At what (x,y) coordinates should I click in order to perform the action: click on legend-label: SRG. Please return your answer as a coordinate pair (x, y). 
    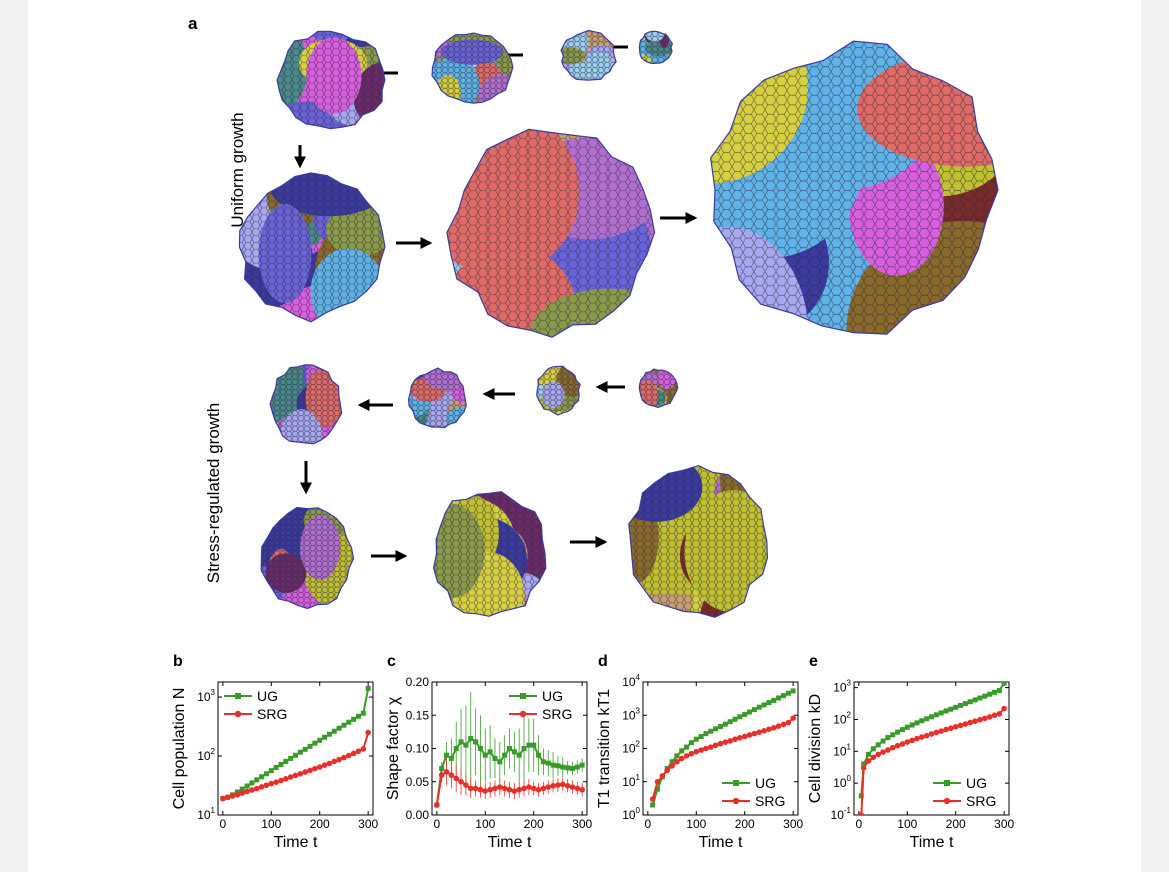
    Looking at the image, I should click on (981, 801).